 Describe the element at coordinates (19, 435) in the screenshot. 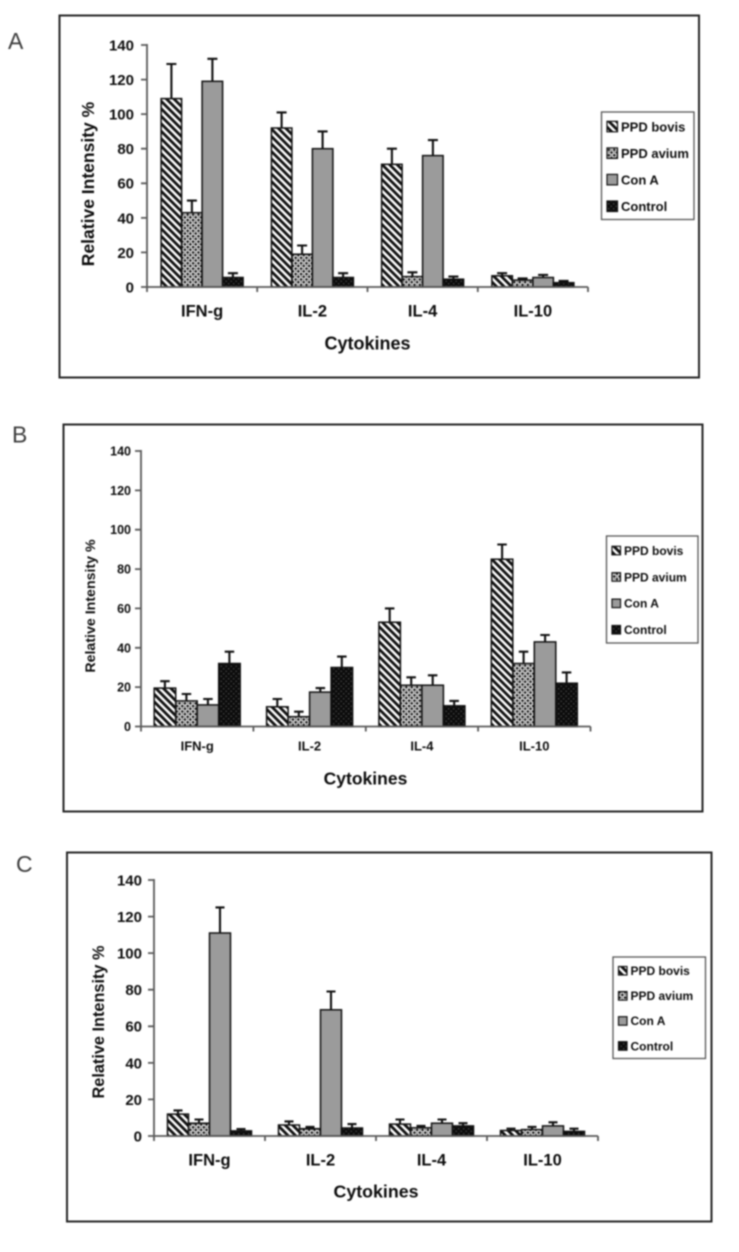

I see `svg-text: B` at that location.